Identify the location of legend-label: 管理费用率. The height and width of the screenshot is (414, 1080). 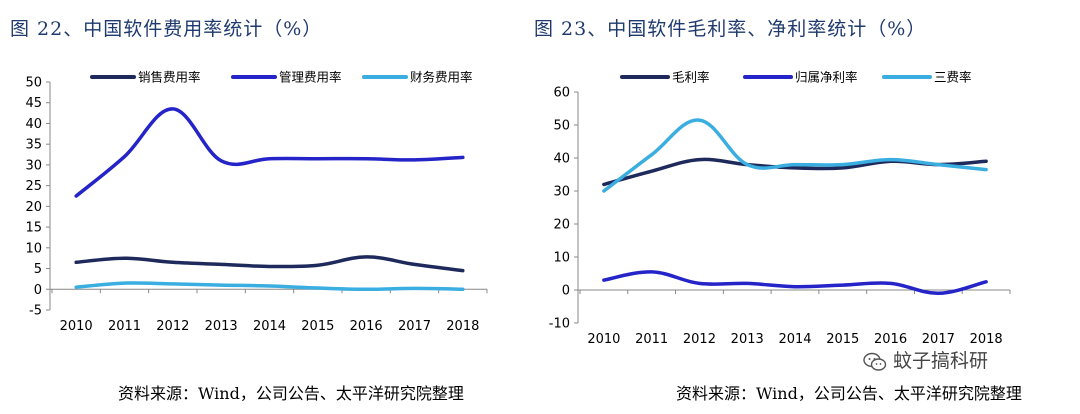
(310, 77).